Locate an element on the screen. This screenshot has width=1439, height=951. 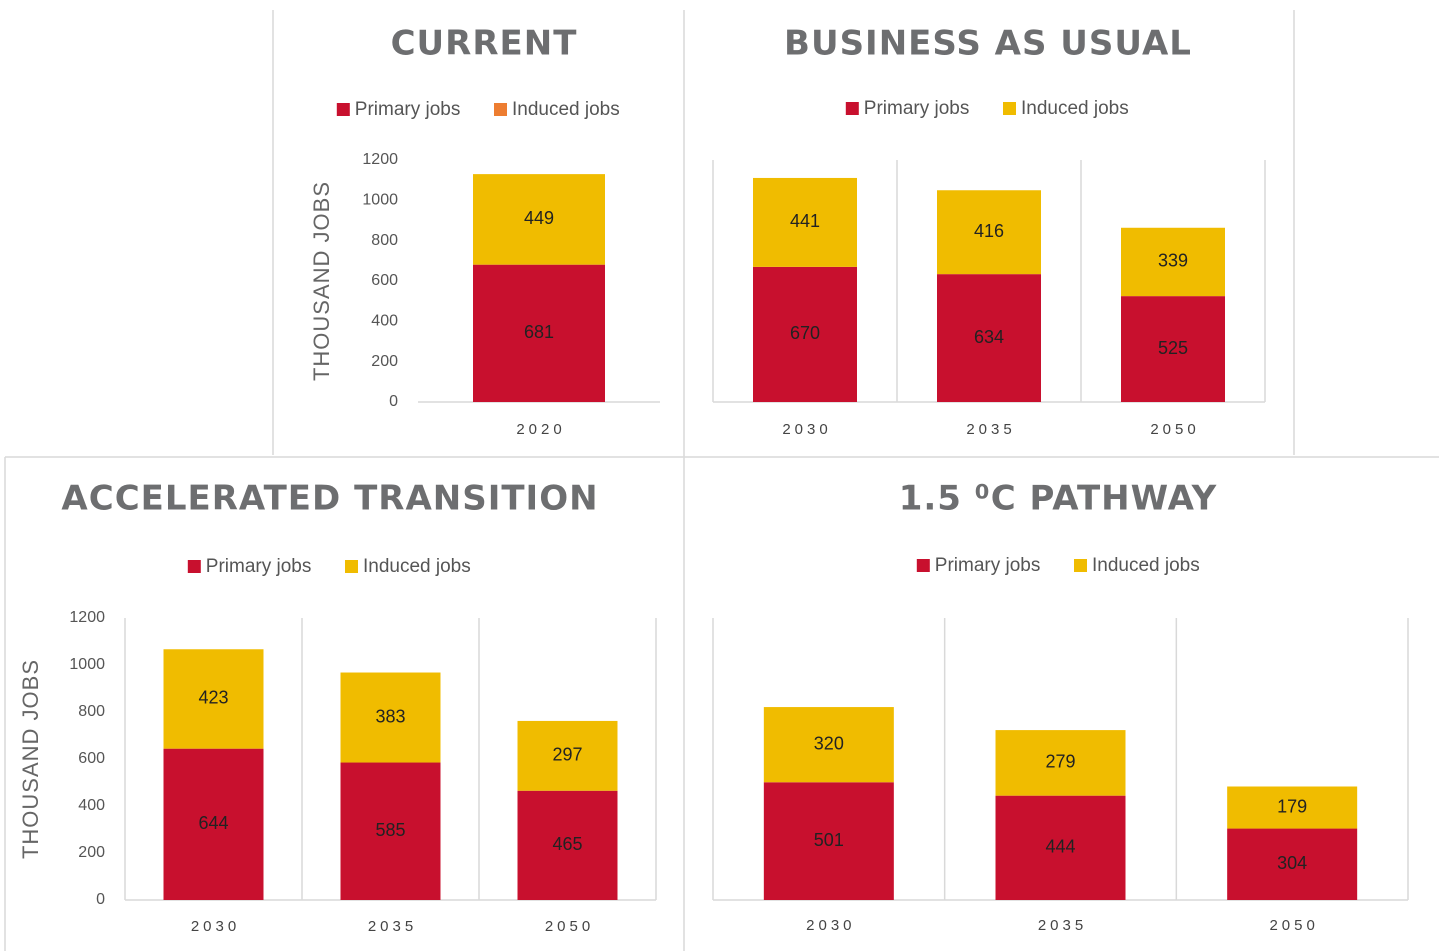
data-label: 670 is located at coordinates (805, 333).